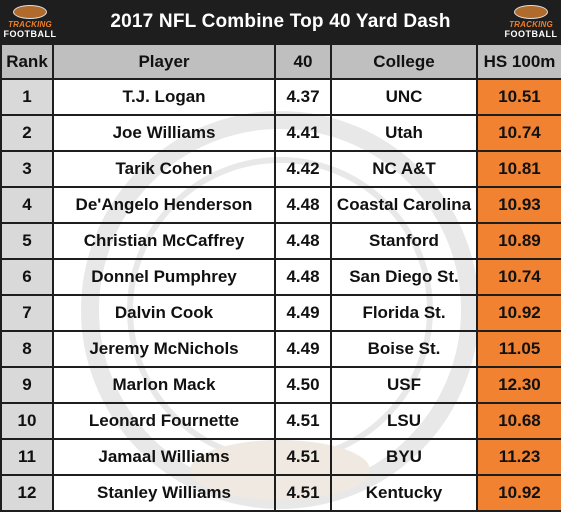  Describe the element at coordinates (164, 277) in the screenshot. I see `player-cell: Donnel Pumphrey` at that location.